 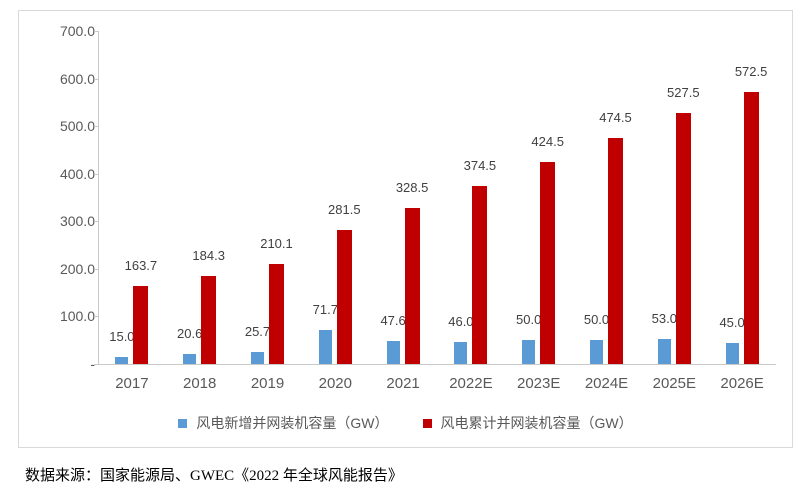 What do you see at coordinates (122, 336) in the screenshot?
I see `data-label-new-capacity-2017: 15.0` at bounding box center [122, 336].